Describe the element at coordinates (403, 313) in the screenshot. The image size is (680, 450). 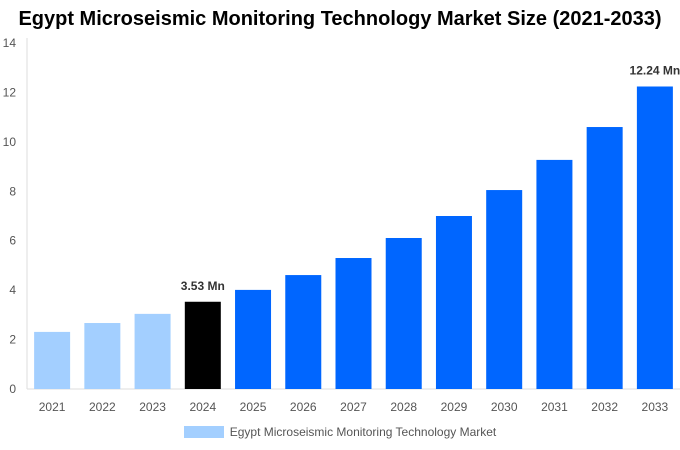
I see `bar-2028` at that location.